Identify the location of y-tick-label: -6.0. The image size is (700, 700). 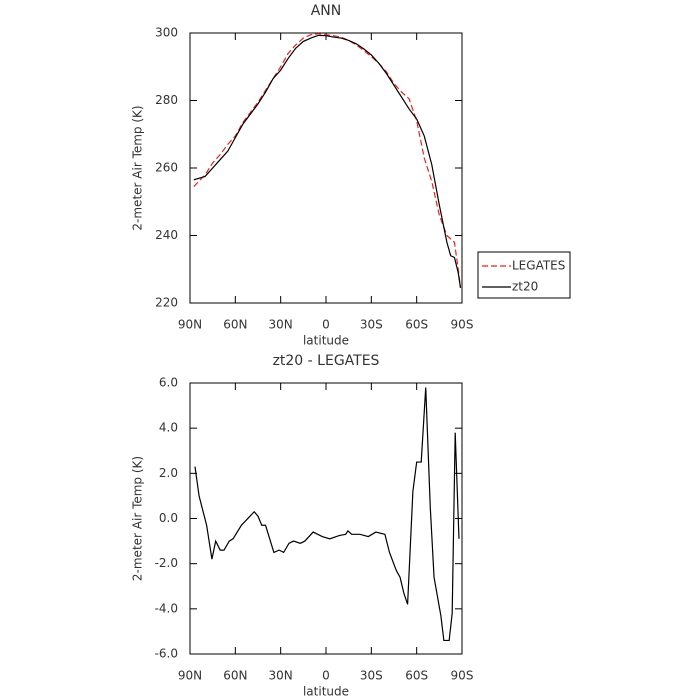
(166, 654).